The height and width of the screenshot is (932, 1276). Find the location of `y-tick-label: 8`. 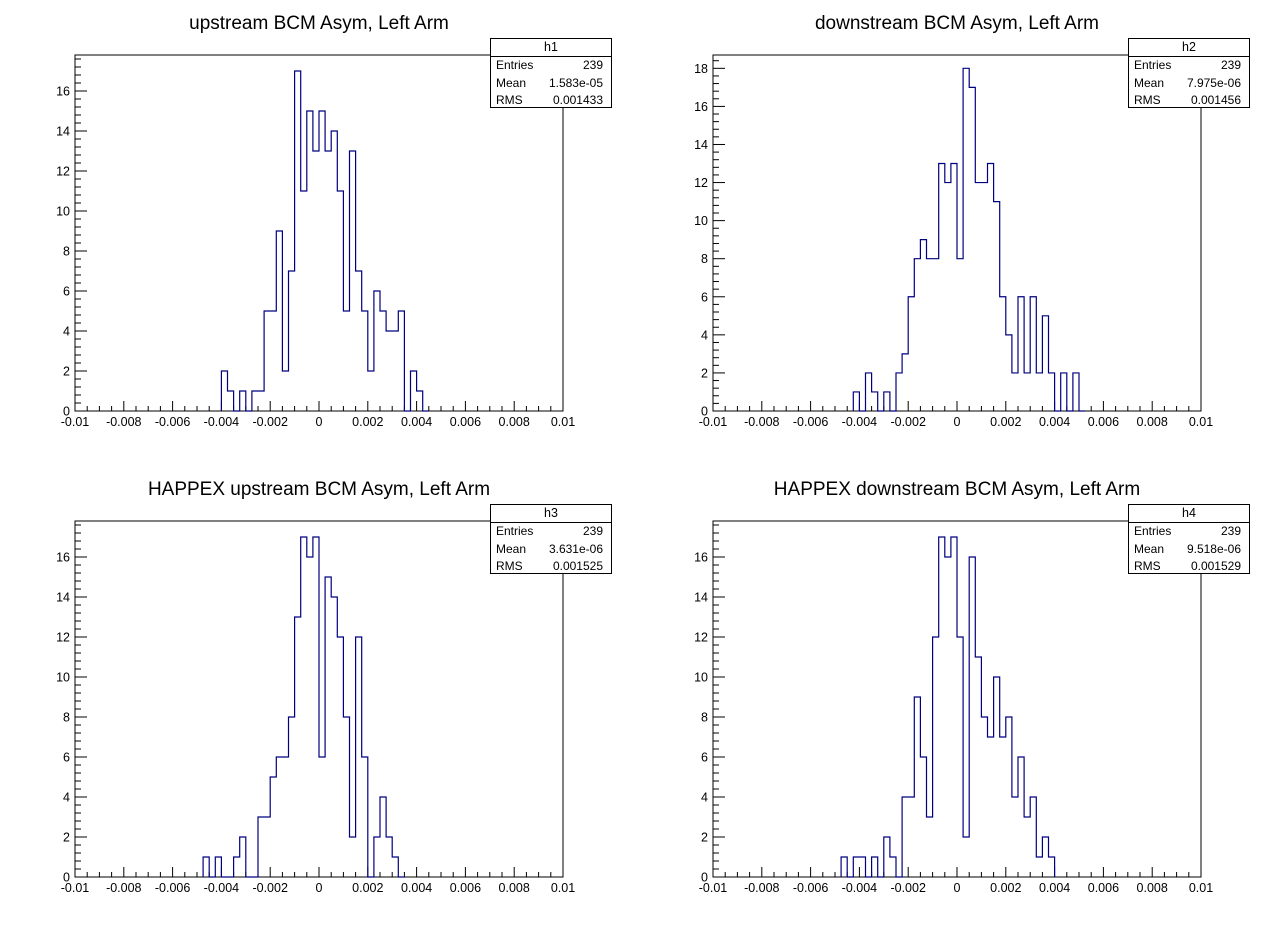

y-tick-label: 8 is located at coordinates (66, 718).